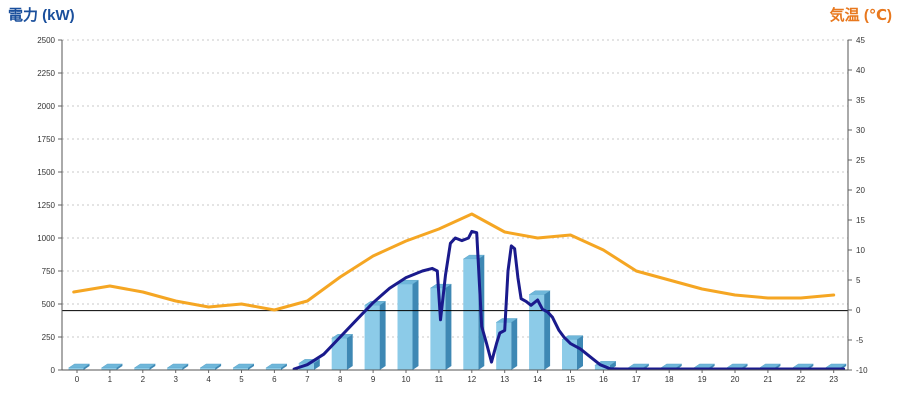 This screenshot has width=900, height=400. What do you see at coordinates (636, 379) in the screenshot?
I see `x-axis-tick-label: 17` at bounding box center [636, 379].